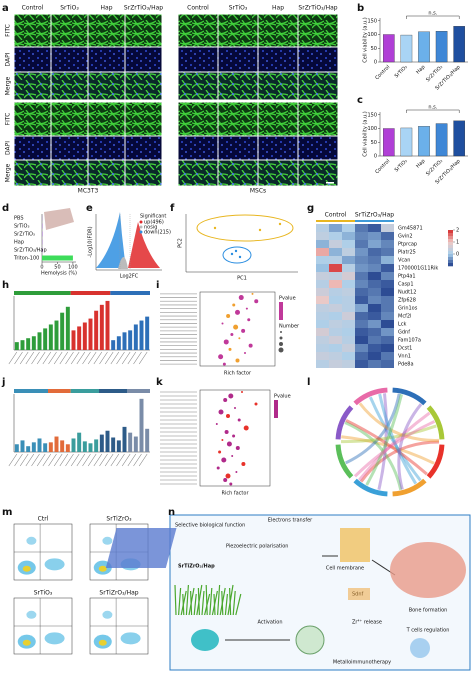  I want to click on cluster, so click(237, 255).